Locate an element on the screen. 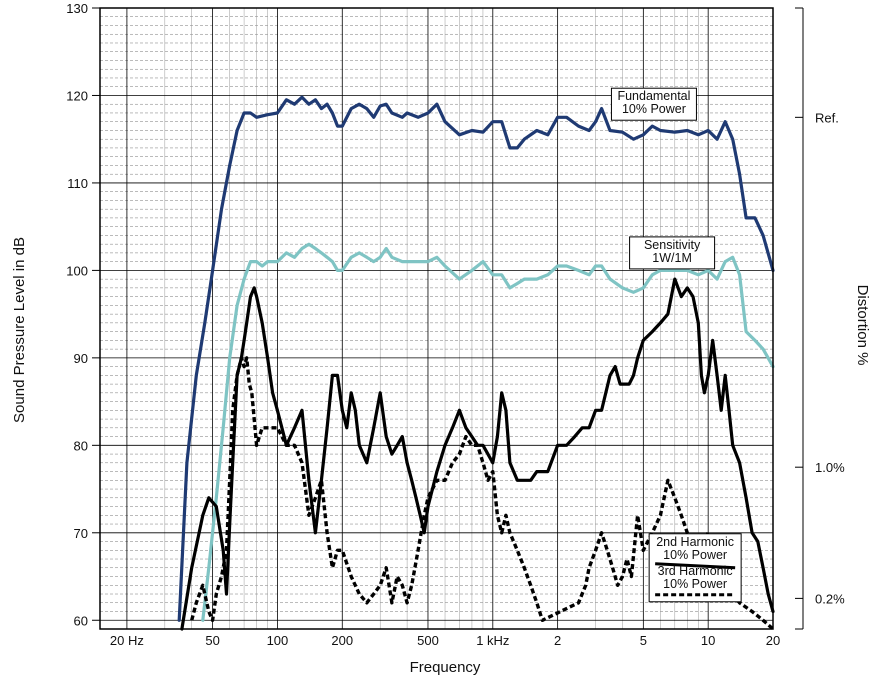 The height and width of the screenshot is (683, 876). right-axis-tick-label: 1.0% is located at coordinates (830, 467).